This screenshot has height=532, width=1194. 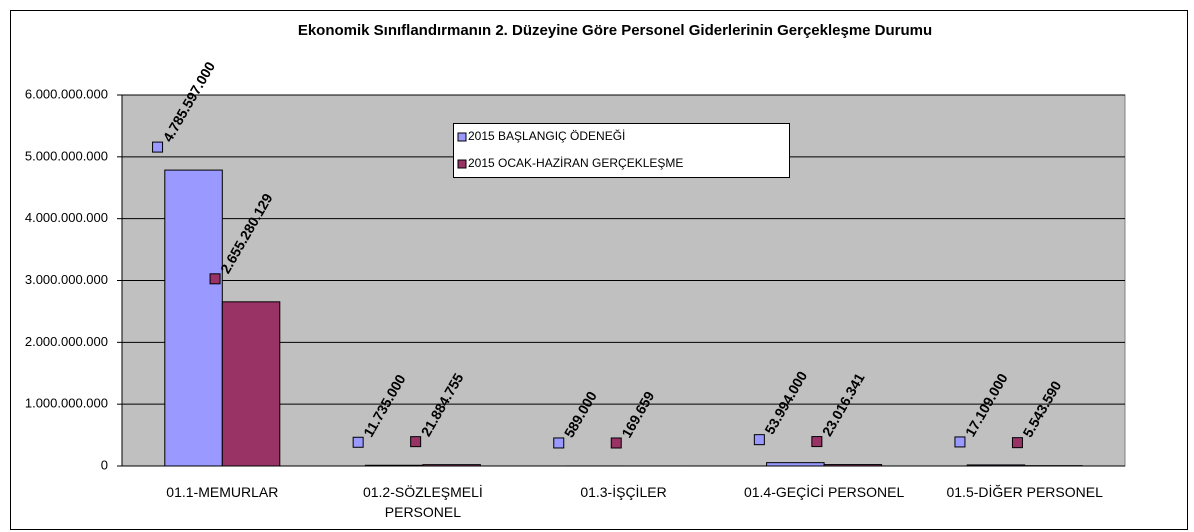 I want to click on x-tick-box: 01.4-GEÇİCİ PERSONEL, so click(x=824, y=492).